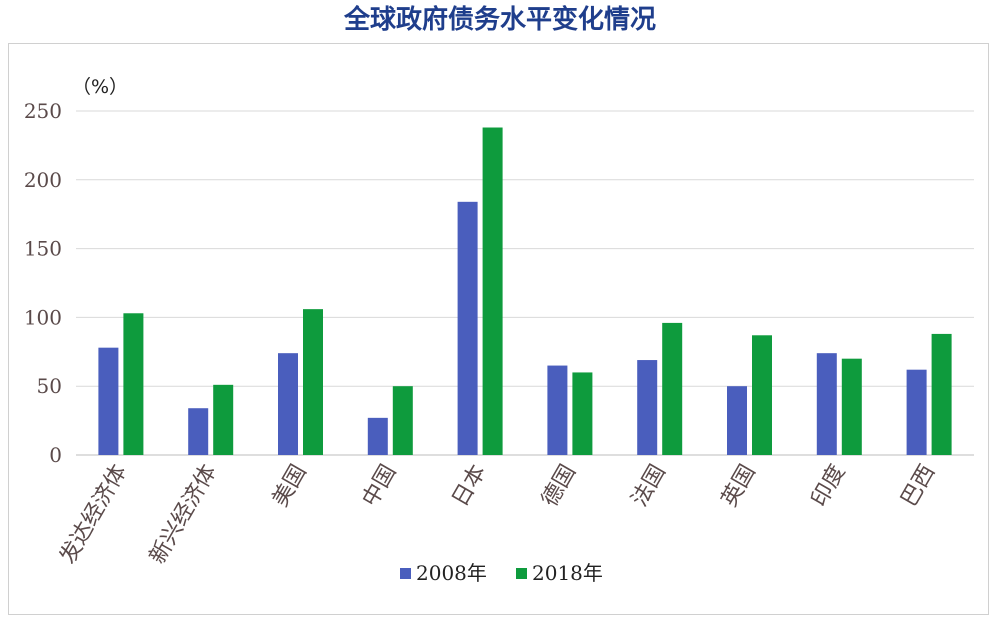  What do you see at coordinates (49, 386) in the screenshot?
I see `y-tick-label: 50` at bounding box center [49, 386].